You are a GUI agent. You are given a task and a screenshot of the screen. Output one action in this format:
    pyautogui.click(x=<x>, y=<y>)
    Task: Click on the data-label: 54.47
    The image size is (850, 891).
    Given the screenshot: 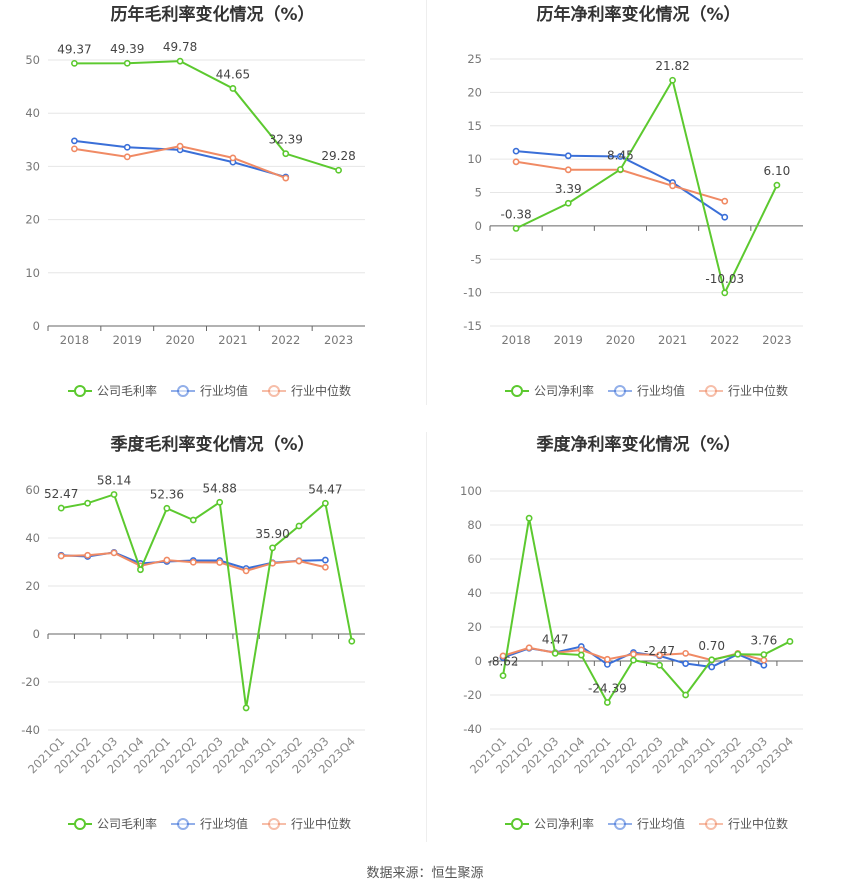 What is the action you would take?
    pyautogui.click(x=325, y=489)
    